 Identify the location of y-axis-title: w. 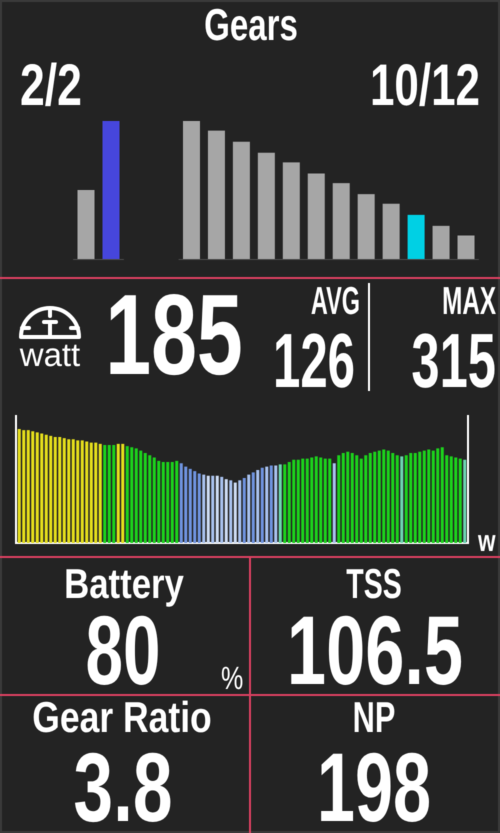
(487, 541).